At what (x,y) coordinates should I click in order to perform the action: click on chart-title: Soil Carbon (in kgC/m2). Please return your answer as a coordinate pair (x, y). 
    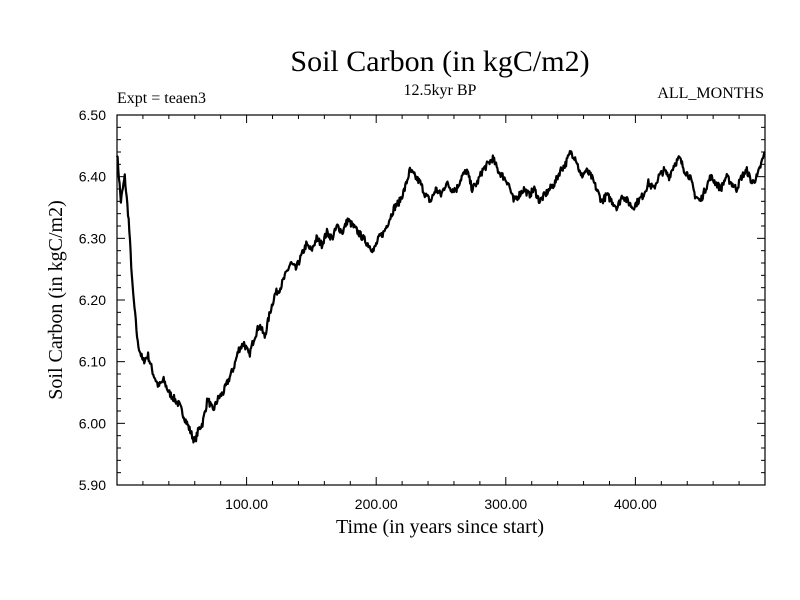
    Looking at the image, I should click on (439, 61).